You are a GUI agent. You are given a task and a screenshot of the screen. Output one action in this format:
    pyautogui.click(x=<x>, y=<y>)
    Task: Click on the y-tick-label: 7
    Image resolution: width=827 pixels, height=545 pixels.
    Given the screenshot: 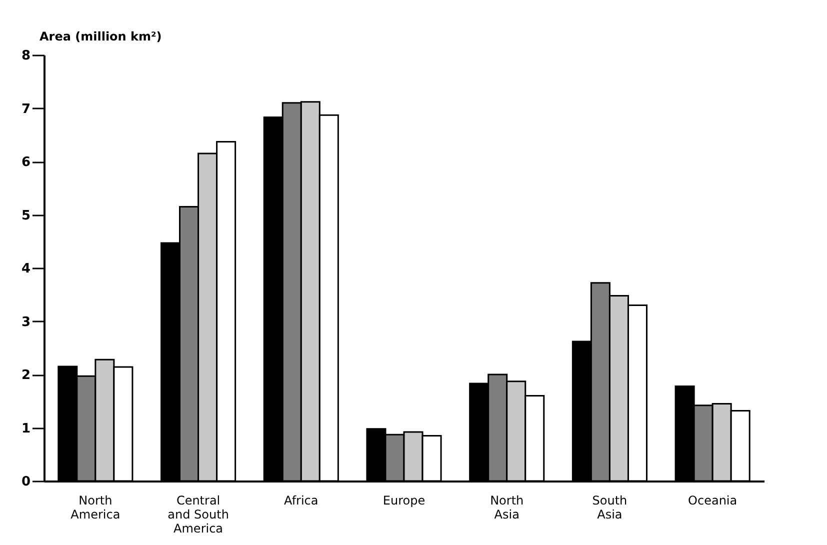 What is the action you would take?
    pyautogui.click(x=25, y=109)
    